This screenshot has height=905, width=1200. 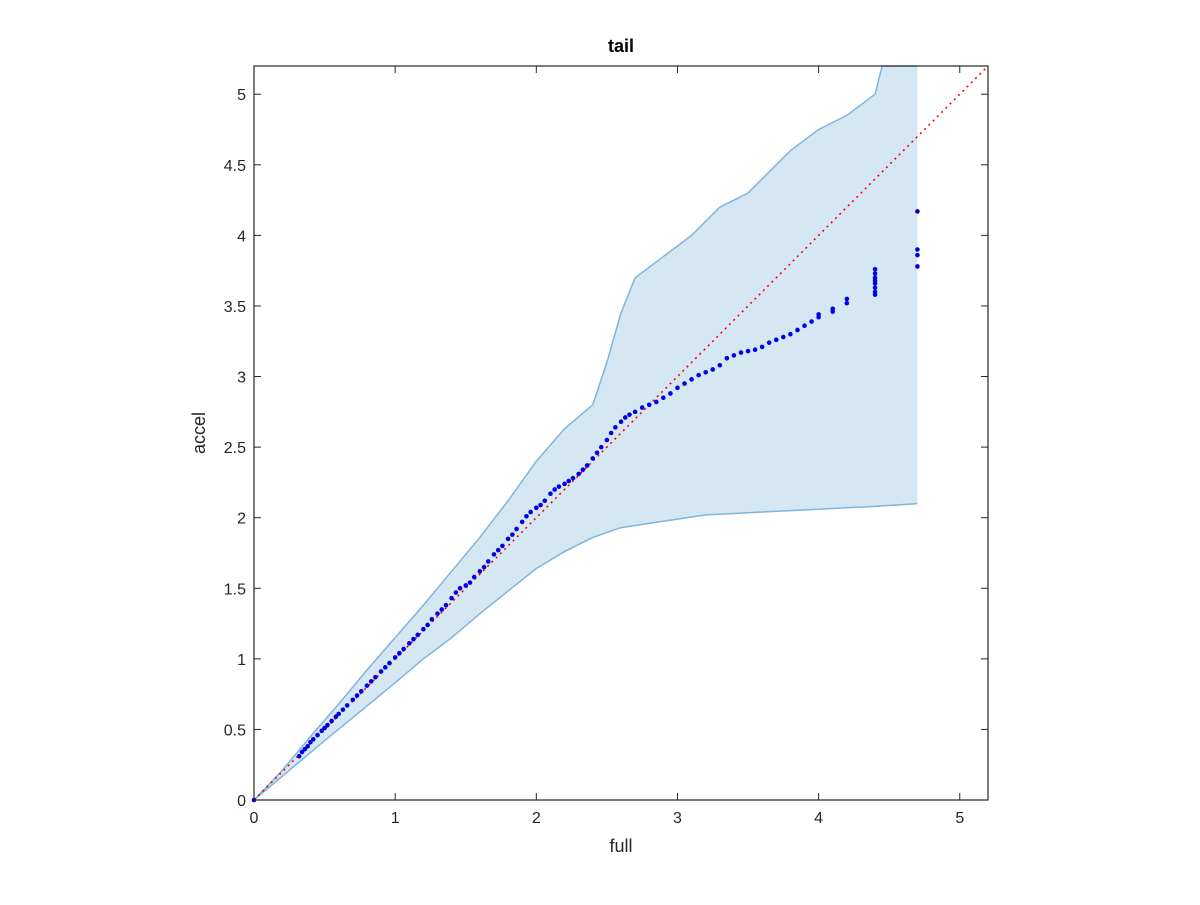 What do you see at coordinates (959, 818) in the screenshot?
I see `x-tick-label: 5` at bounding box center [959, 818].